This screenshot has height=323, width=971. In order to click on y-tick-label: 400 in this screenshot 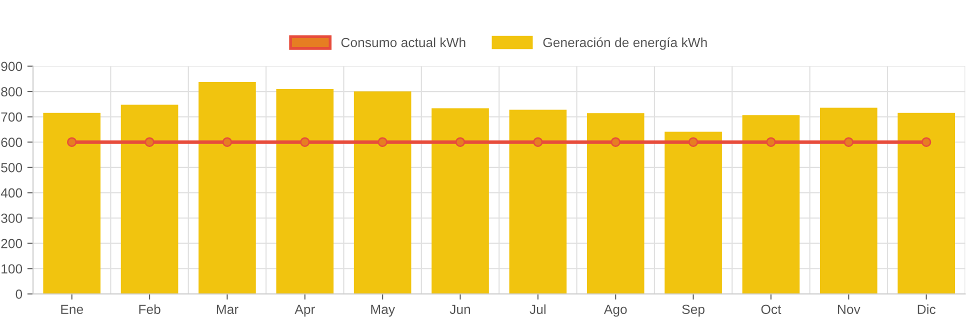, I will do `click(11, 193)`.